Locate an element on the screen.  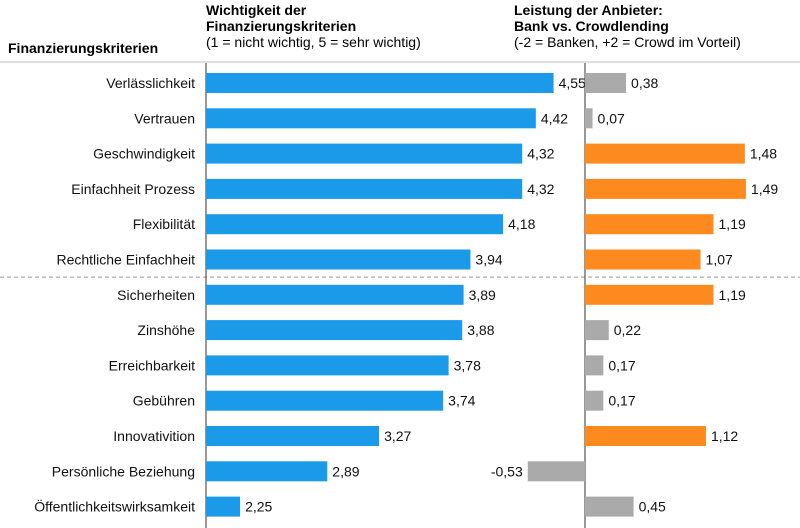
row-header-label: Finanzierungskriterien is located at coordinates (83, 48).